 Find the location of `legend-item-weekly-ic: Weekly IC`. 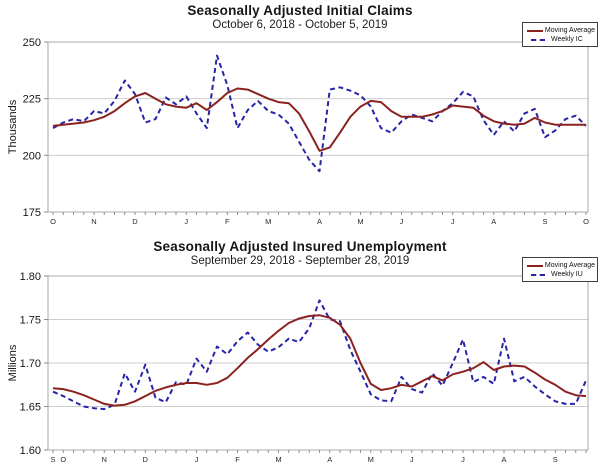

legend-item-weekly-ic: Weekly IC is located at coordinates (561, 39).